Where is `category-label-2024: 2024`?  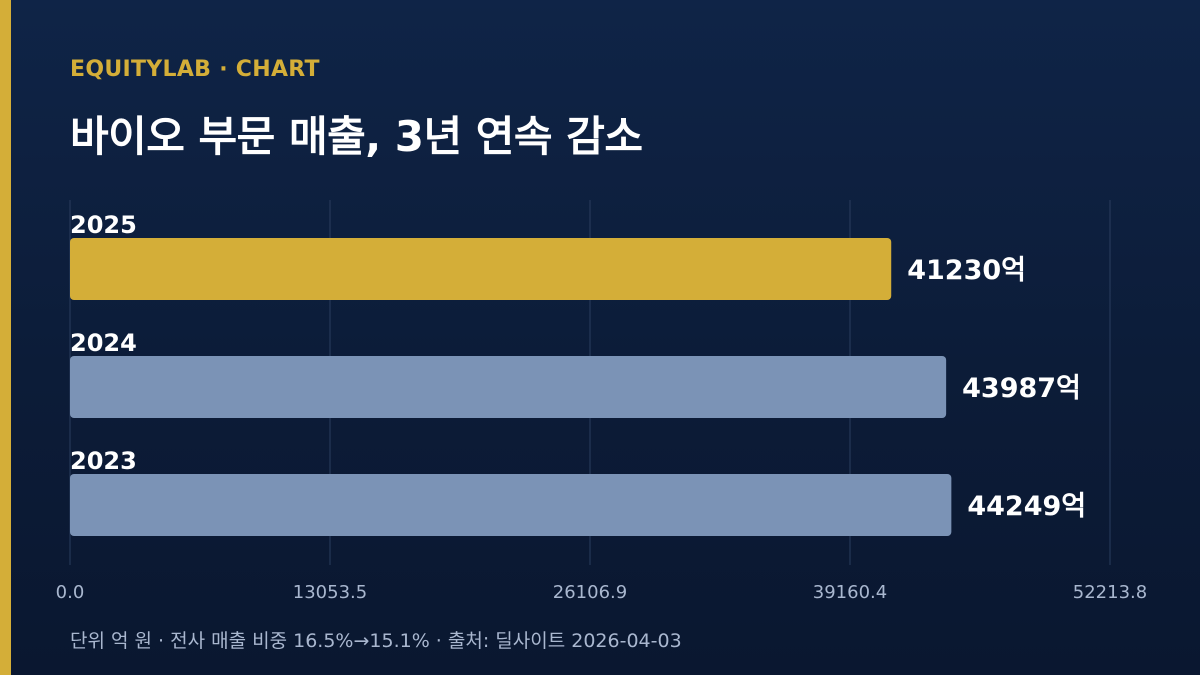 category-label-2024: 2024 is located at coordinates (103, 343).